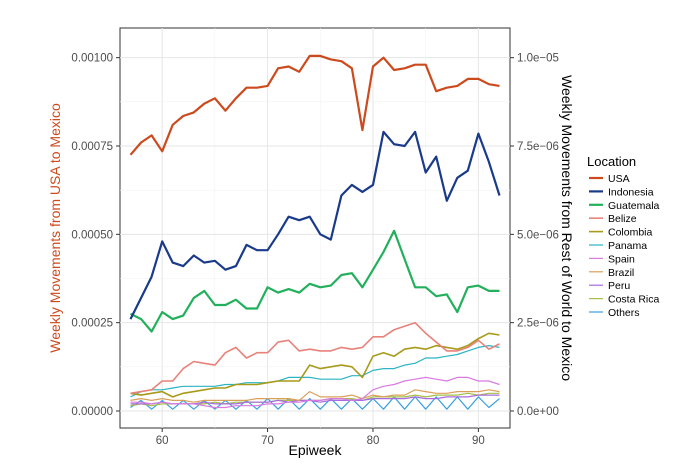  Describe the element at coordinates (621, 259) in the screenshot. I see `legend-label: Spain` at that location.